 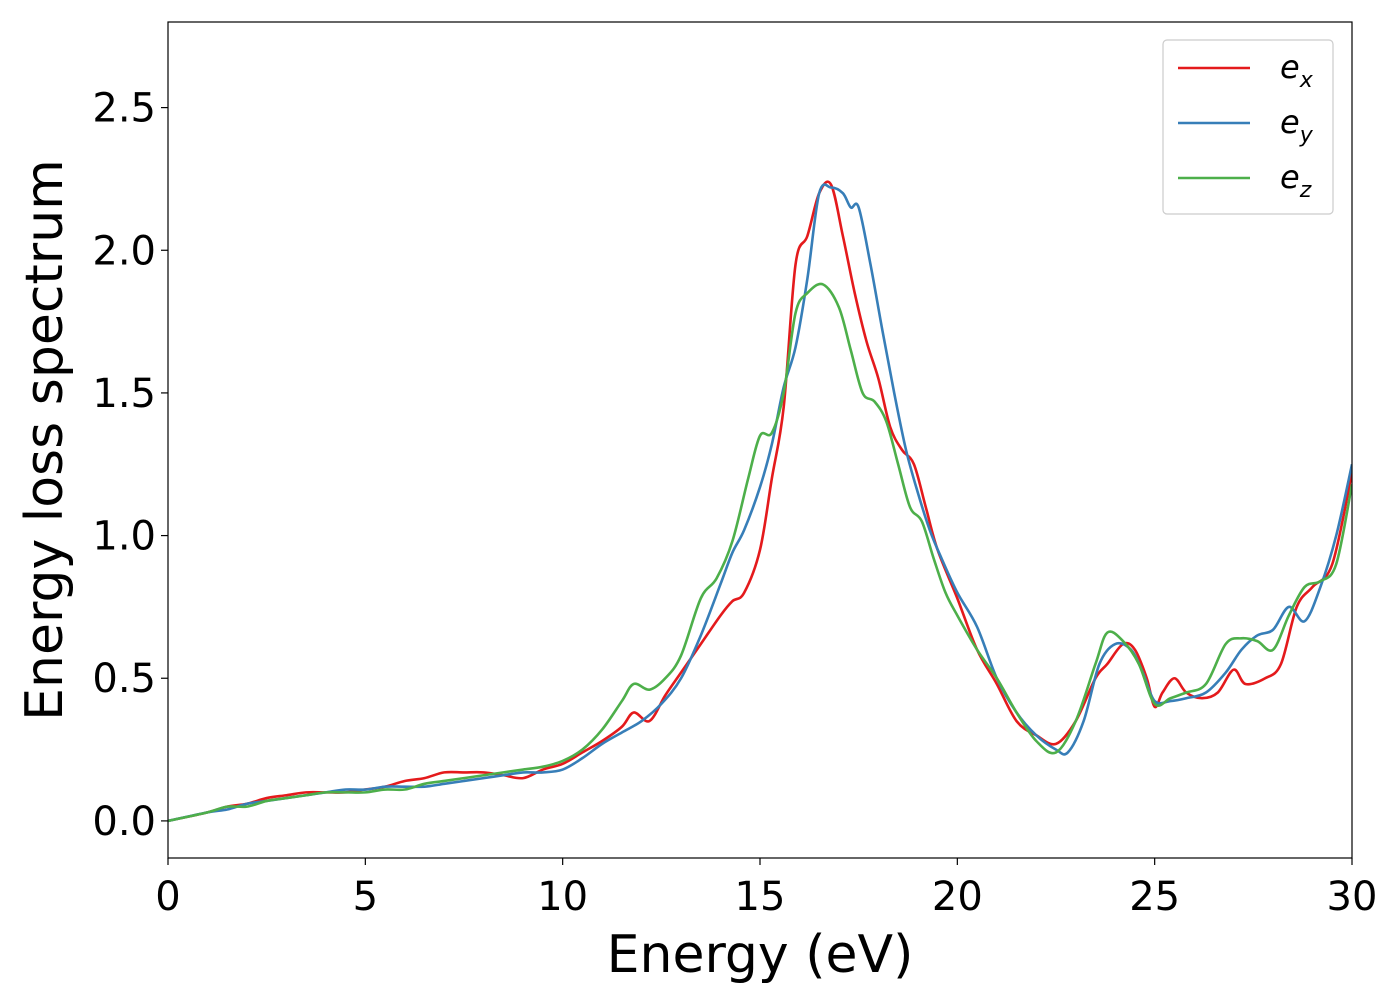 I want to click on x-axis: 0 5 10 15 20 25 30, so click(x=766, y=889).